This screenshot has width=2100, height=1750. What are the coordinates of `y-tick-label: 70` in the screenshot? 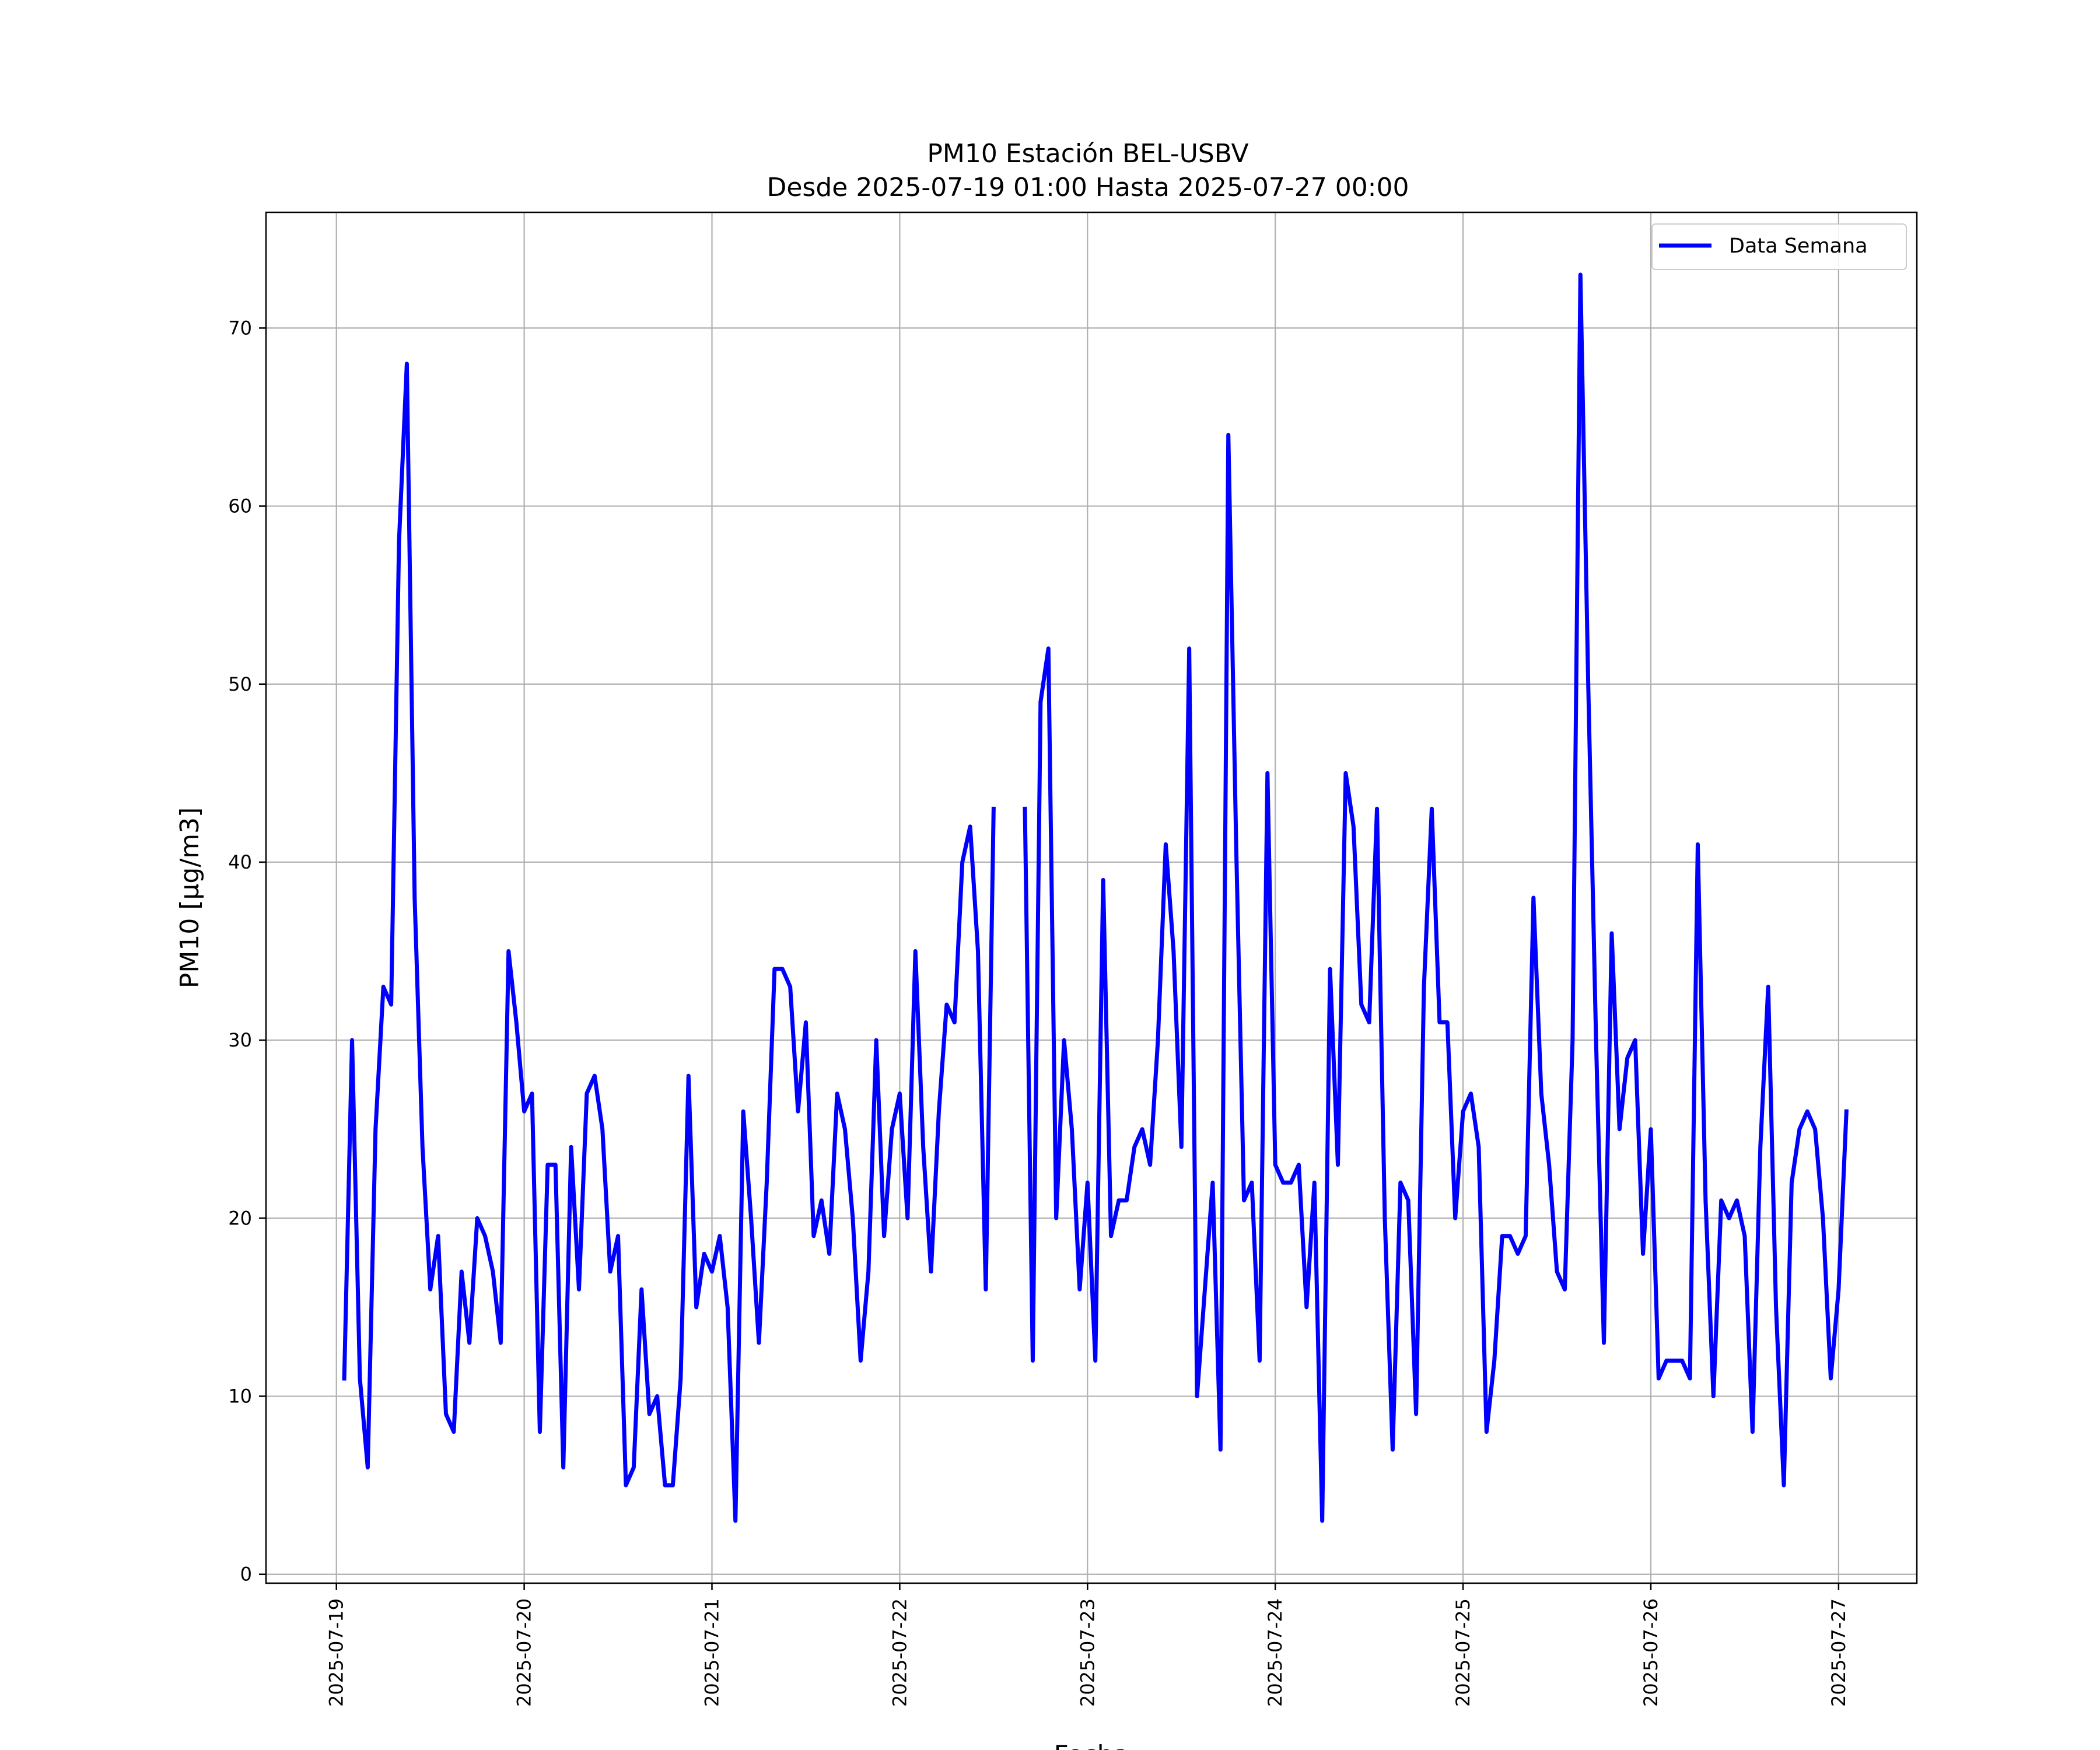 It's located at (240, 328).